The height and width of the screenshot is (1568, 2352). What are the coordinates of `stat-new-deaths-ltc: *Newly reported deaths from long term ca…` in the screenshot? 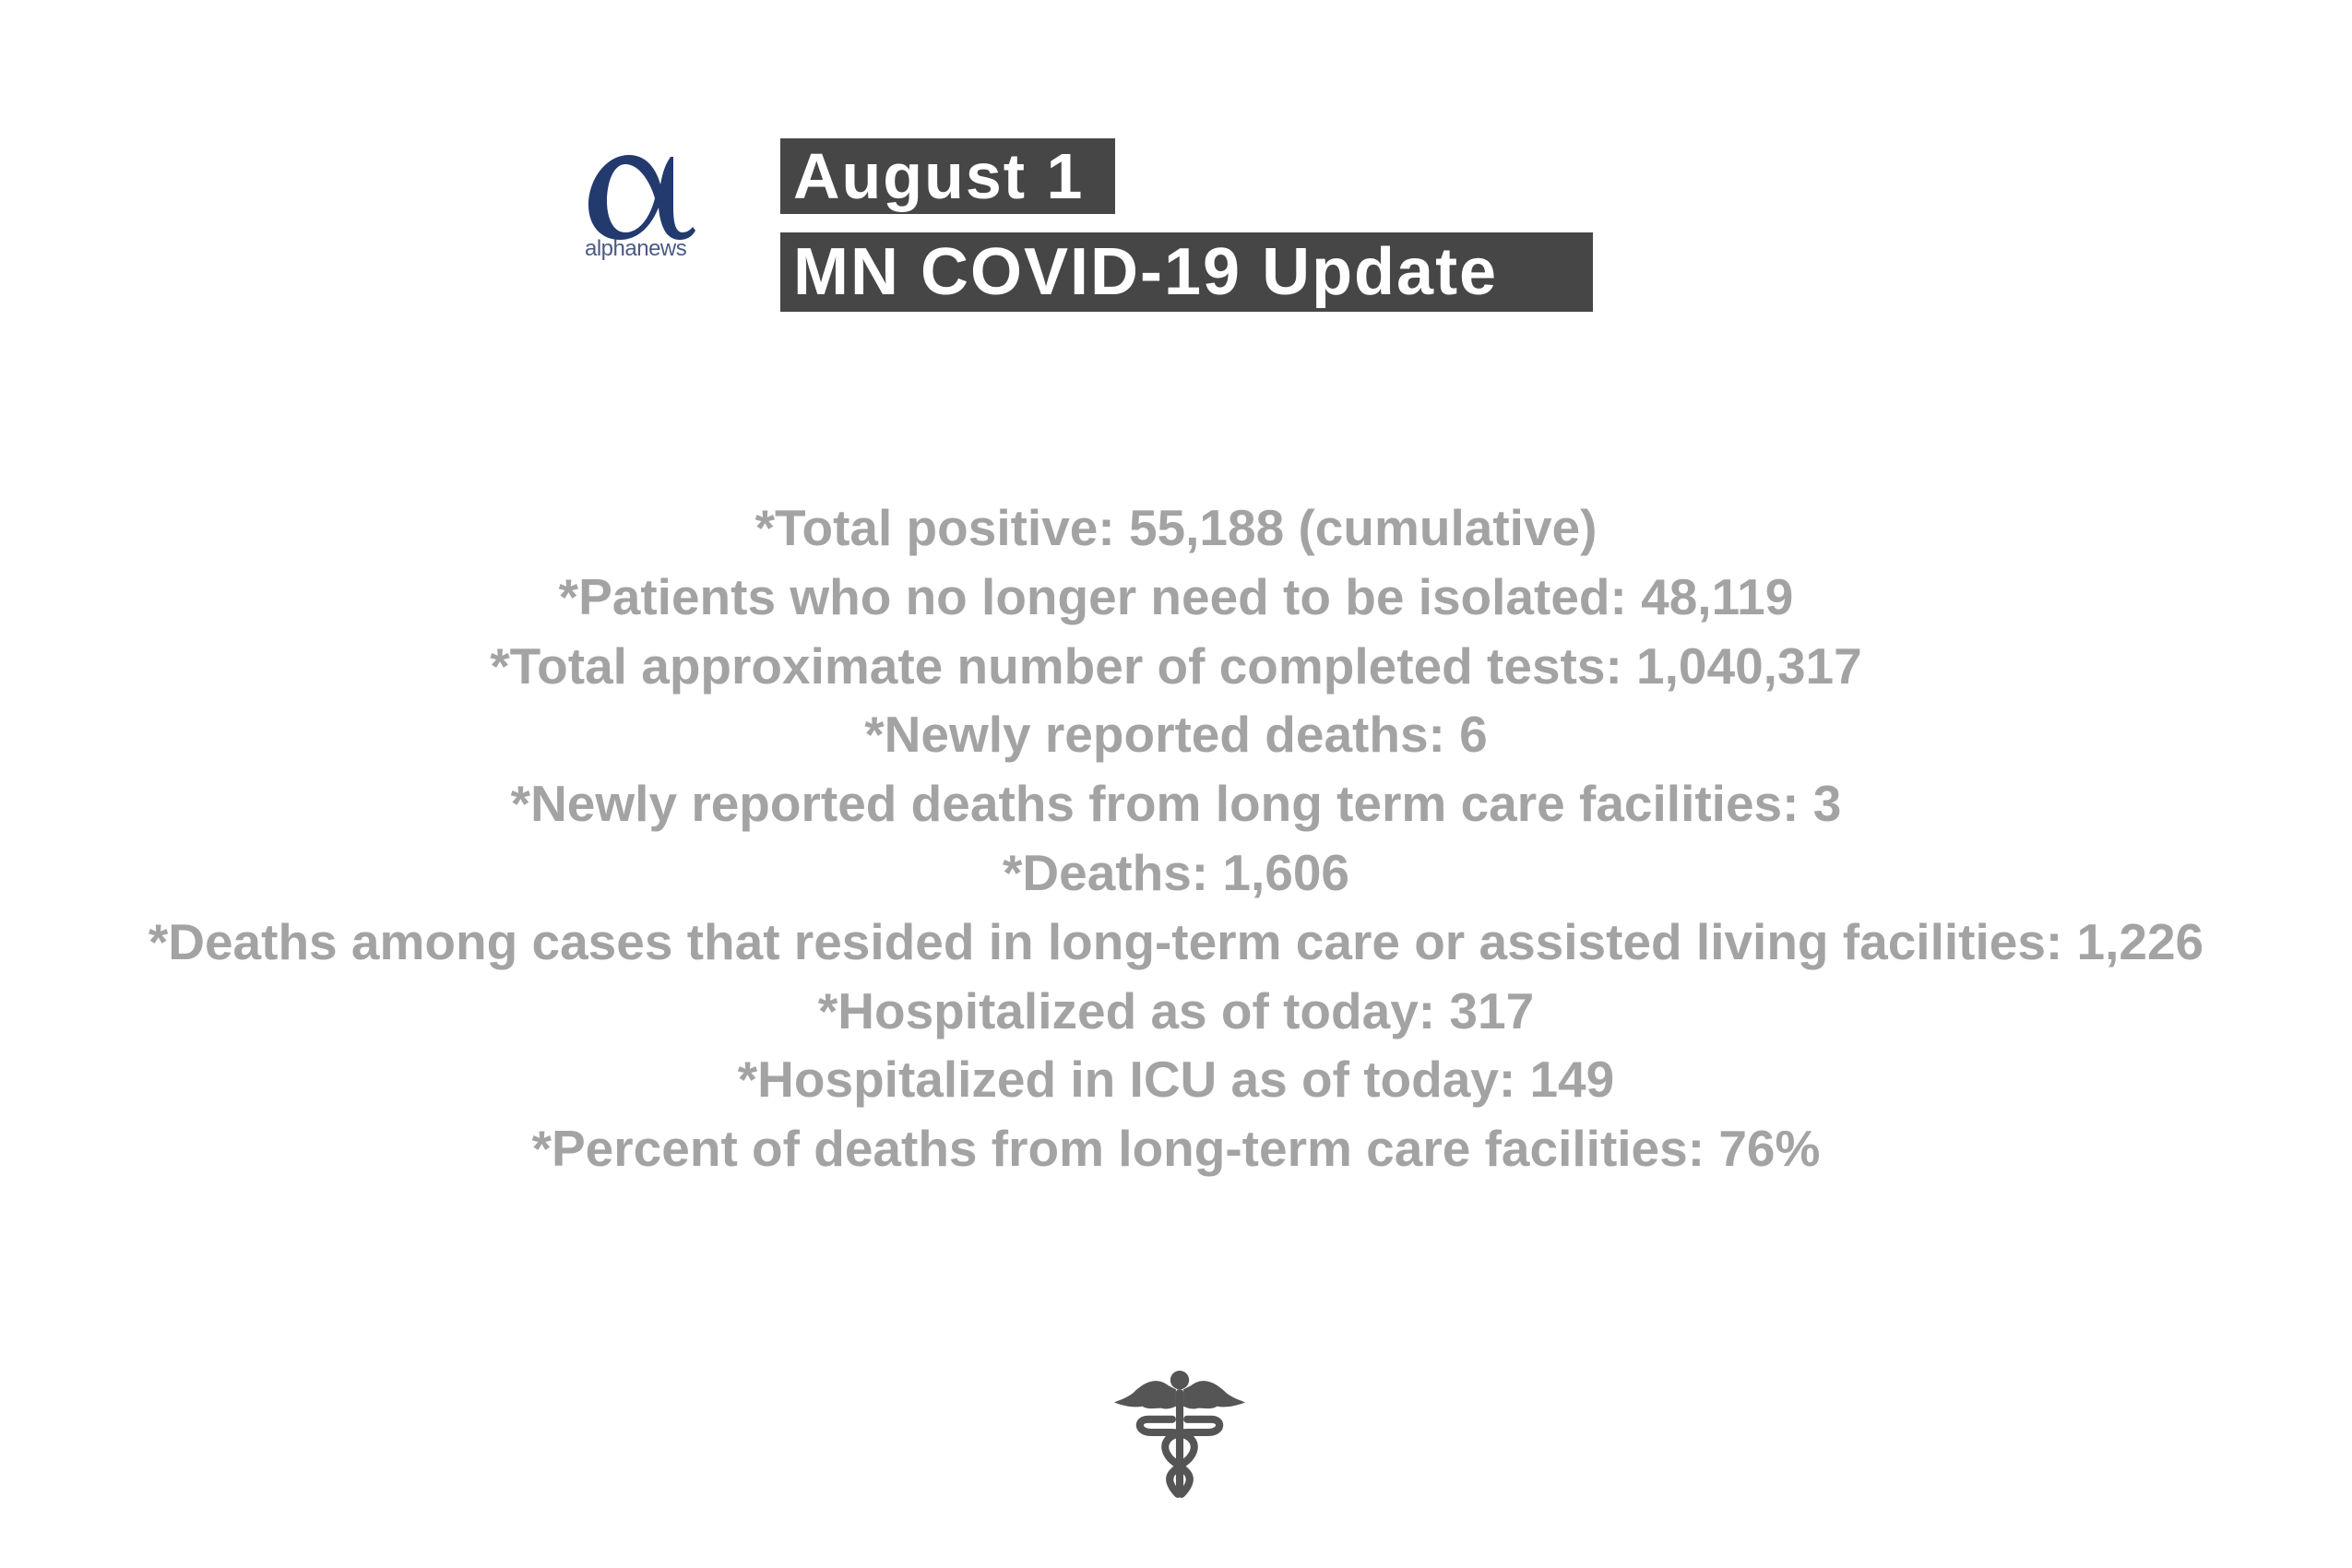 It's located at (1176, 804).